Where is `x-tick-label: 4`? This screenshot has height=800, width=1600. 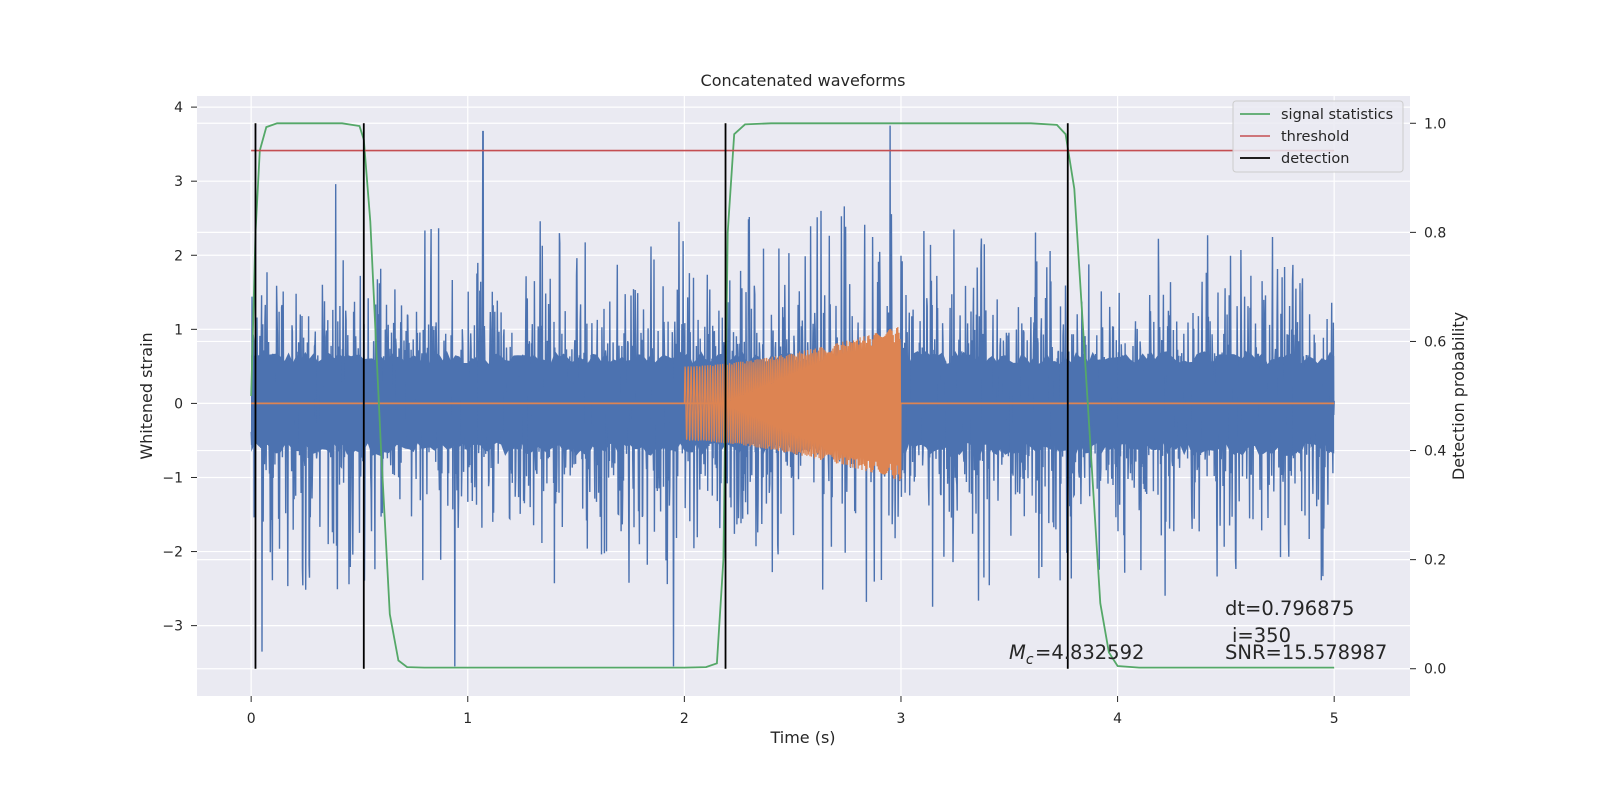 x-tick-label: 4 is located at coordinates (1117, 719).